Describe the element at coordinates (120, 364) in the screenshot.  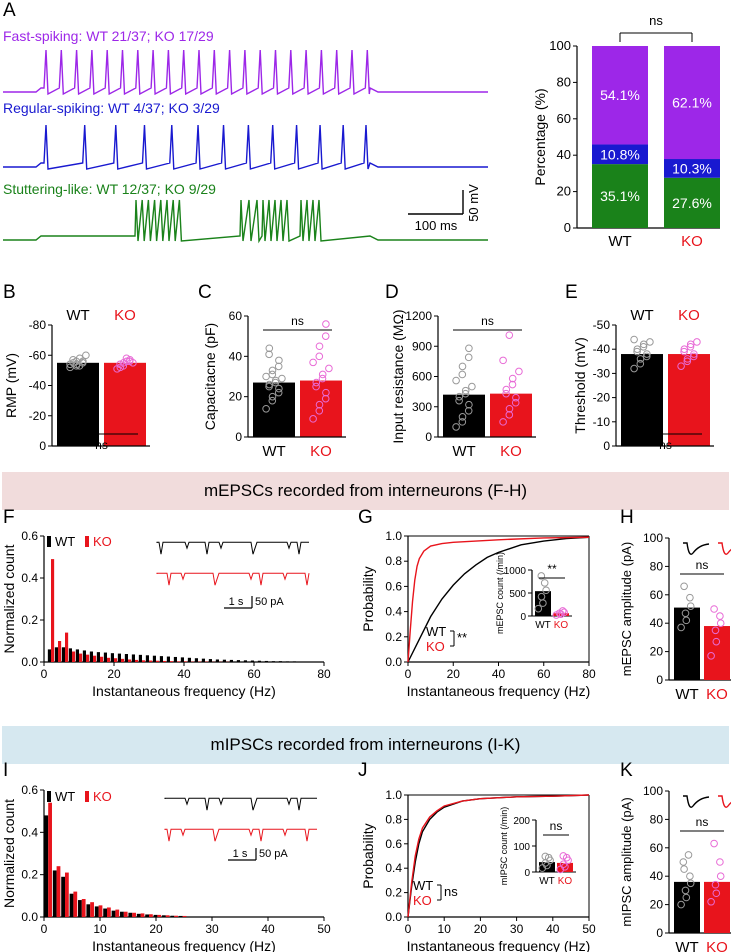
I see `panel-b-dot-ko` at that location.